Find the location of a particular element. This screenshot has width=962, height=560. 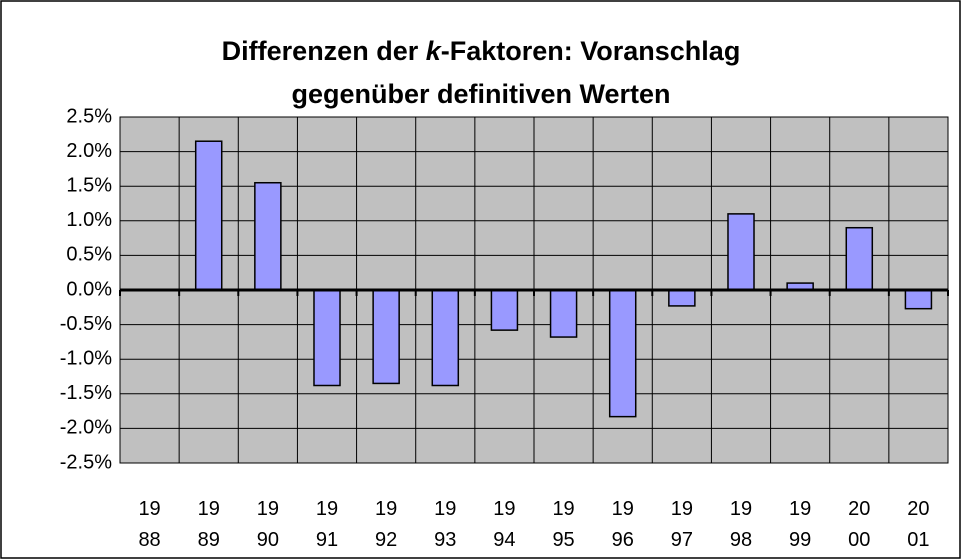

title-part: -Faktoren: Voranschlag is located at coordinates (590, 51).